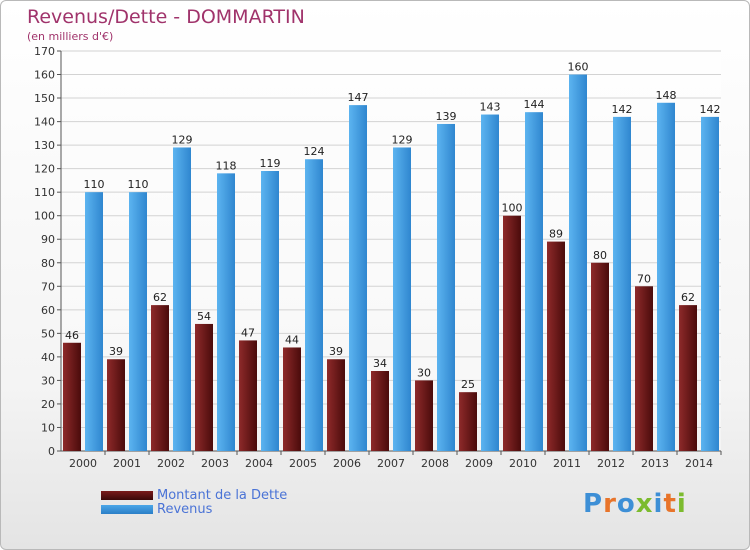 The image size is (750, 550). I want to click on data-label: 34, so click(380, 363).